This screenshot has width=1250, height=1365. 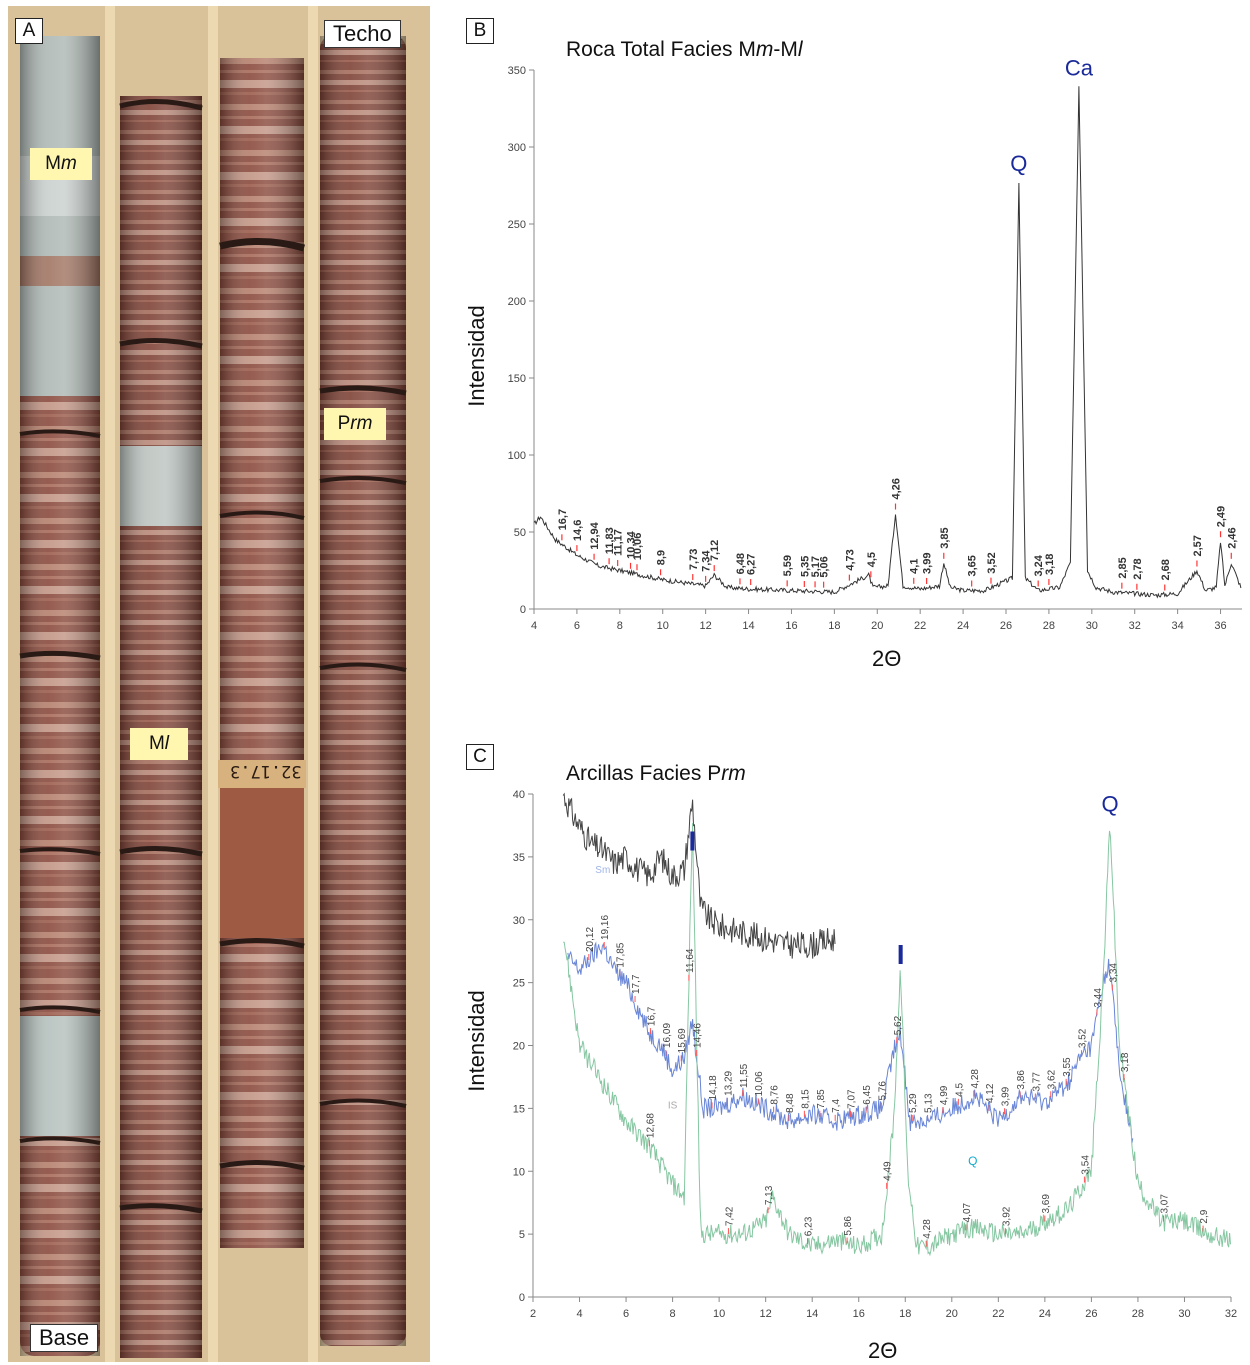 I want to click on chart-c-phase-label: IS, so click(x=673, y=1105).